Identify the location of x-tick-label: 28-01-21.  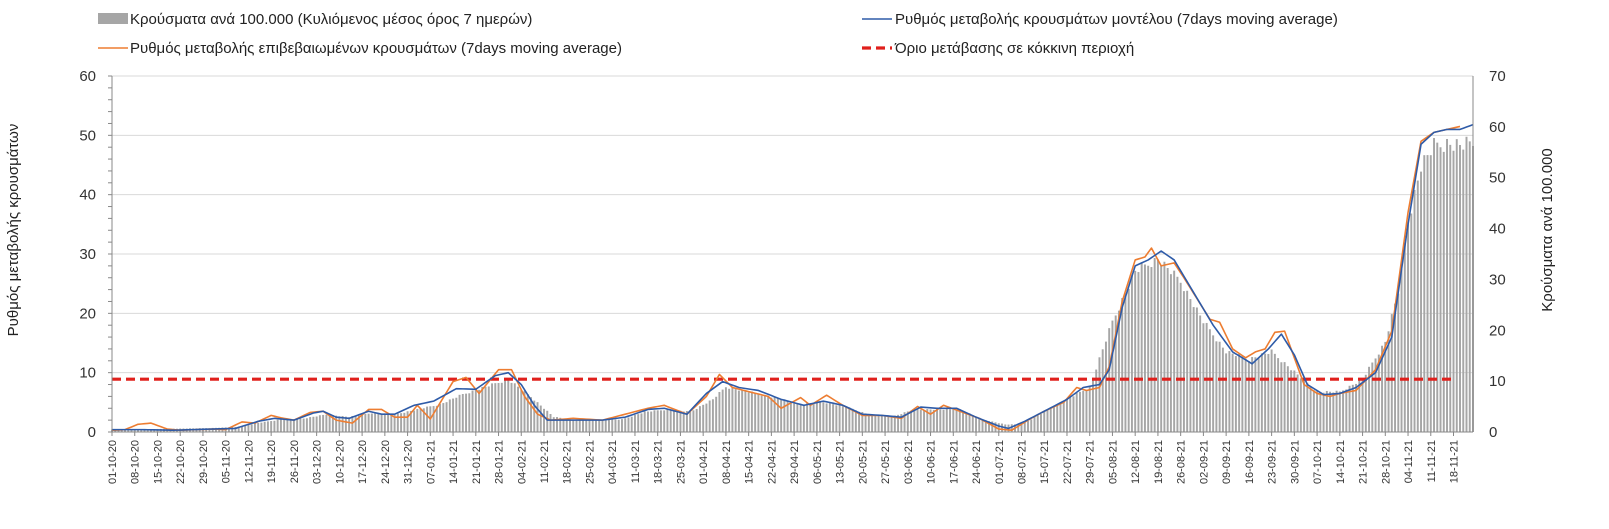
(500, 462).